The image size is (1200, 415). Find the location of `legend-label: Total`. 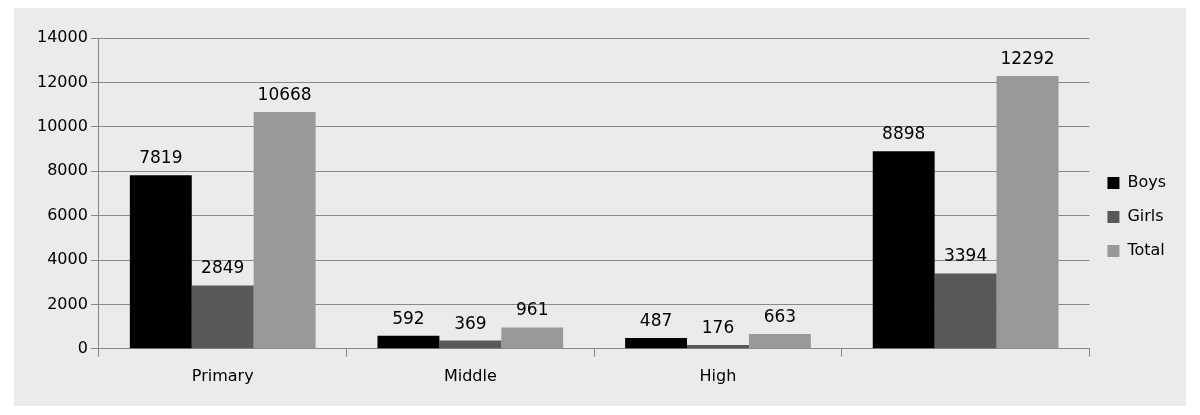

legend-label: Total is located at coordinates (1145, 250).